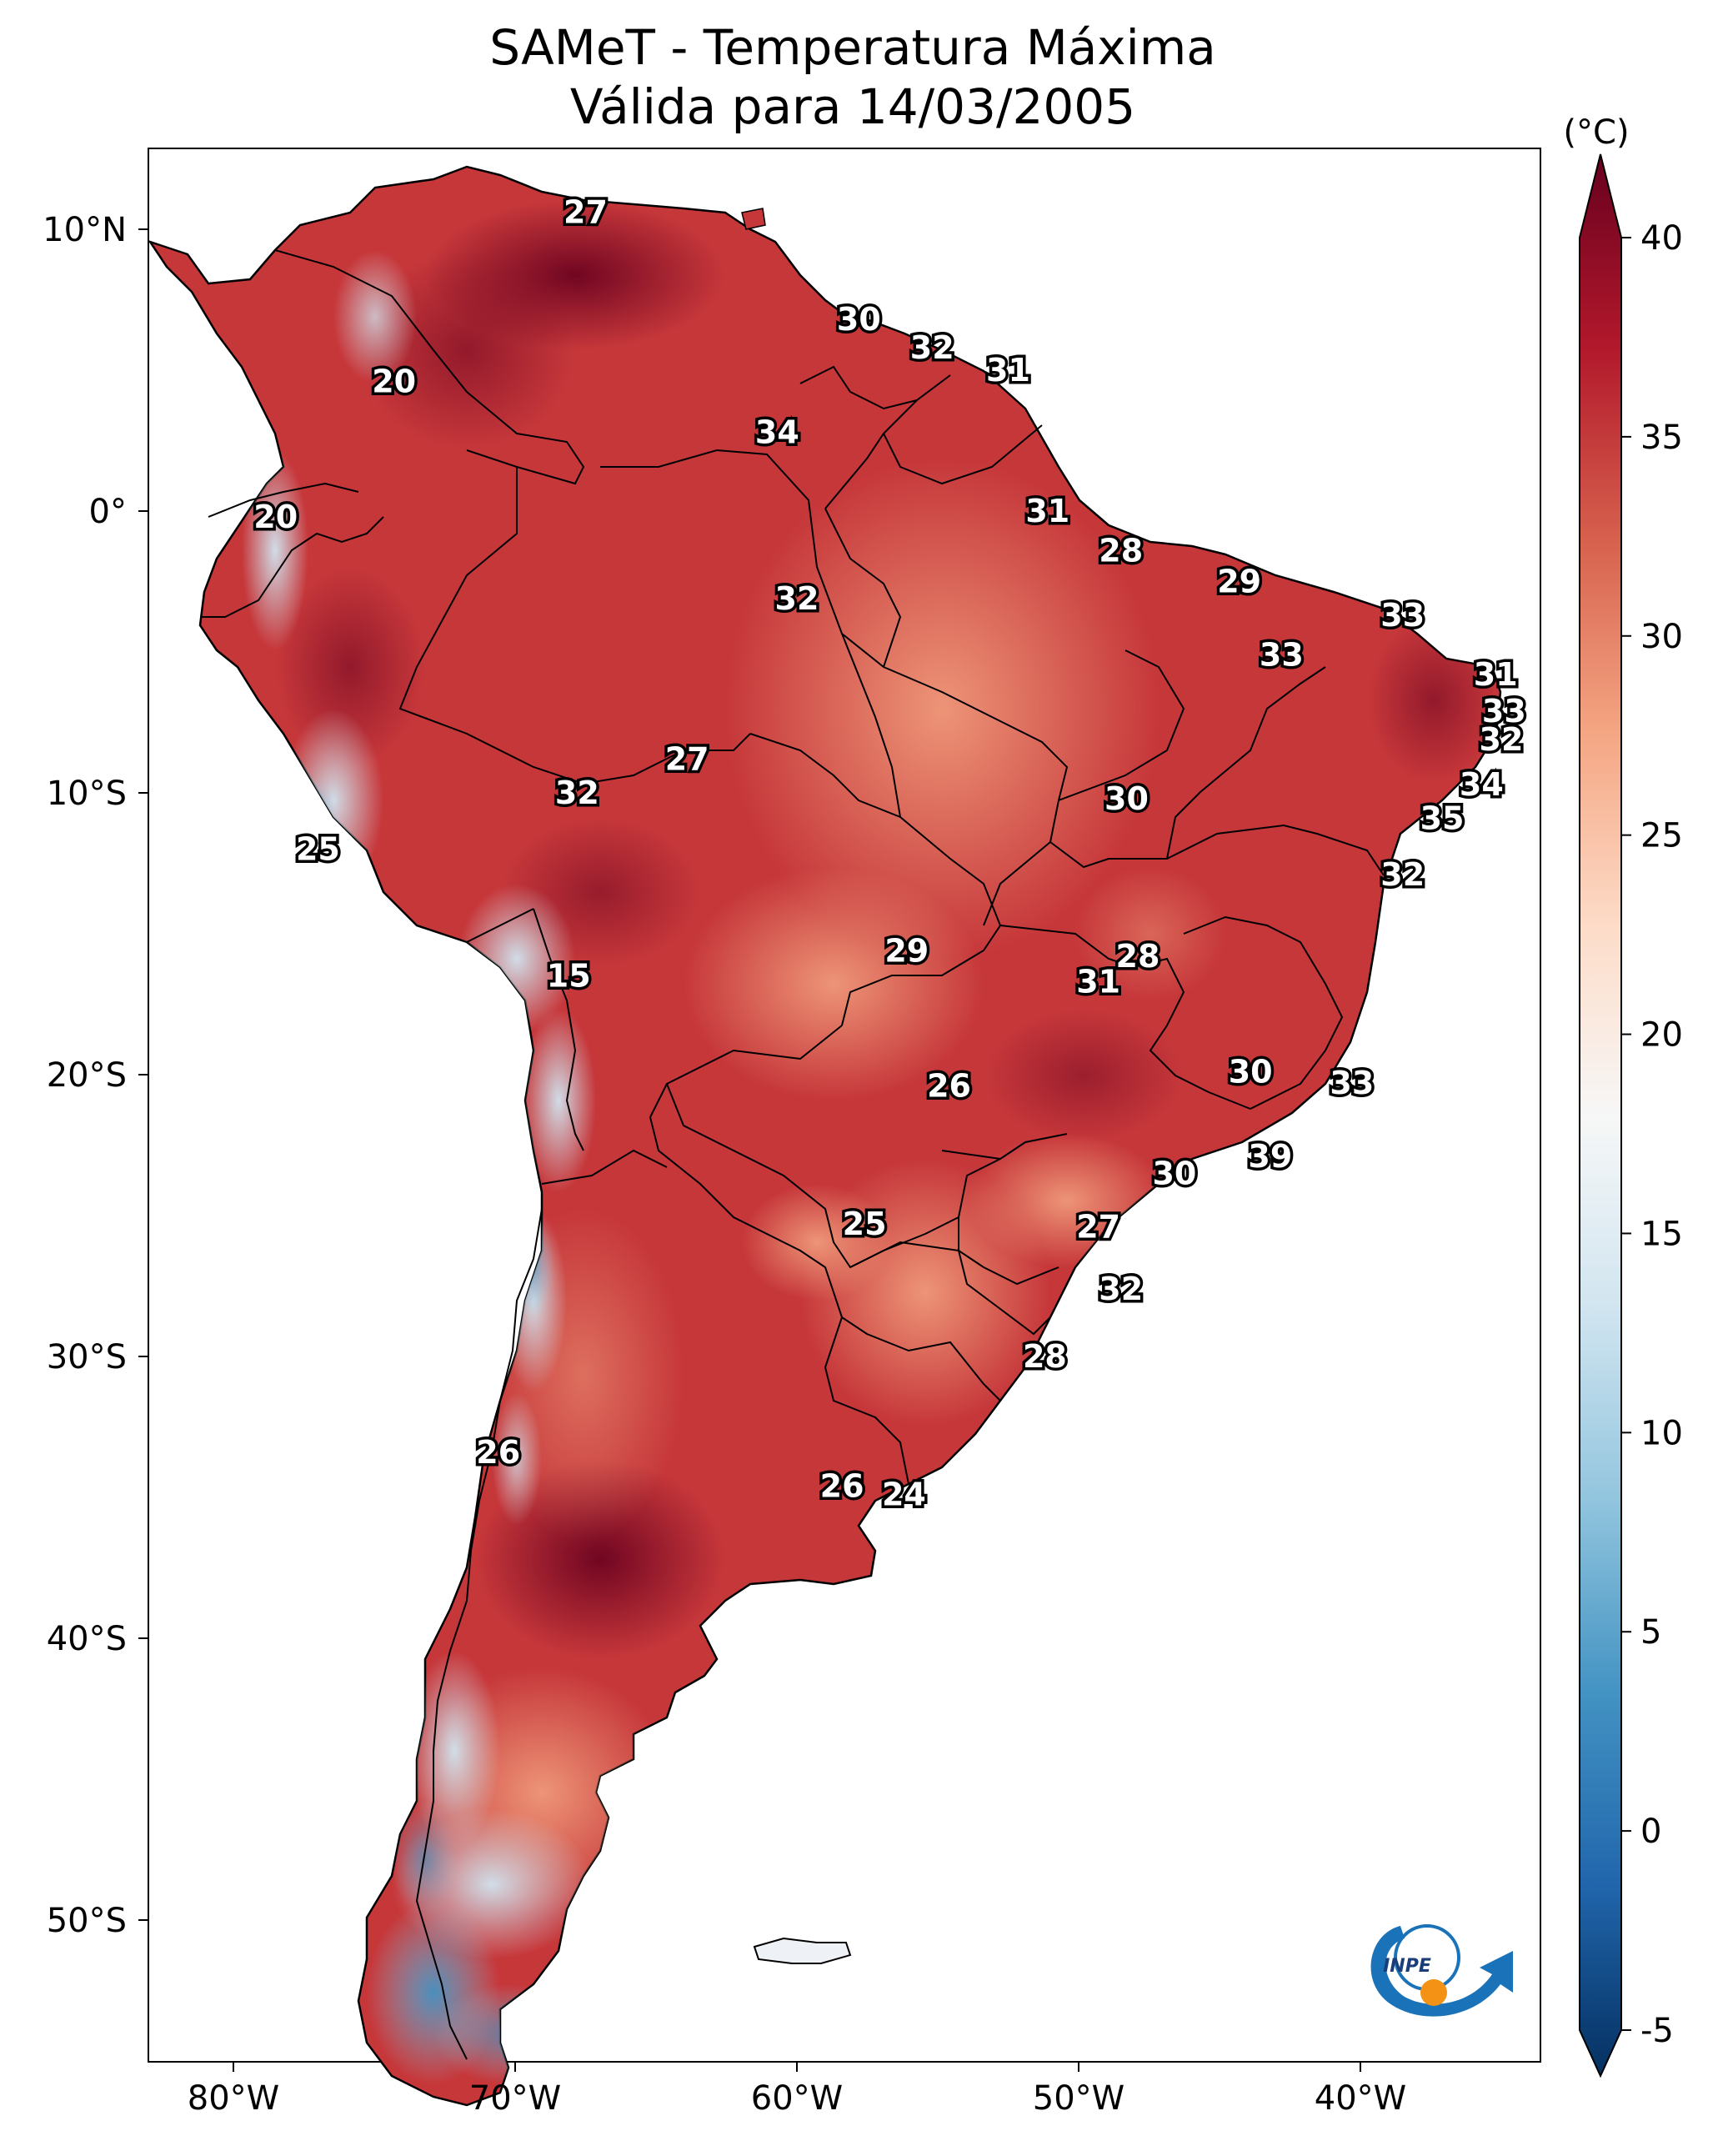 The image size is (1723, 2156). What do you see at coordinates (1661, 1234) in the screenshot?
I see `colorbar-tick-label: 15` at bounding box center [1661, 1234].